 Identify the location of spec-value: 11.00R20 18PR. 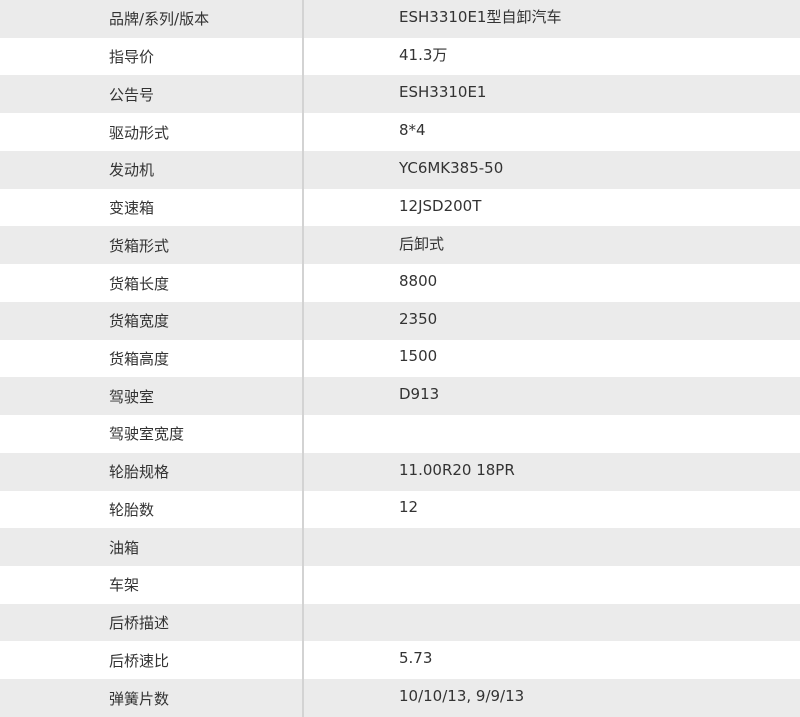
(457, 469).